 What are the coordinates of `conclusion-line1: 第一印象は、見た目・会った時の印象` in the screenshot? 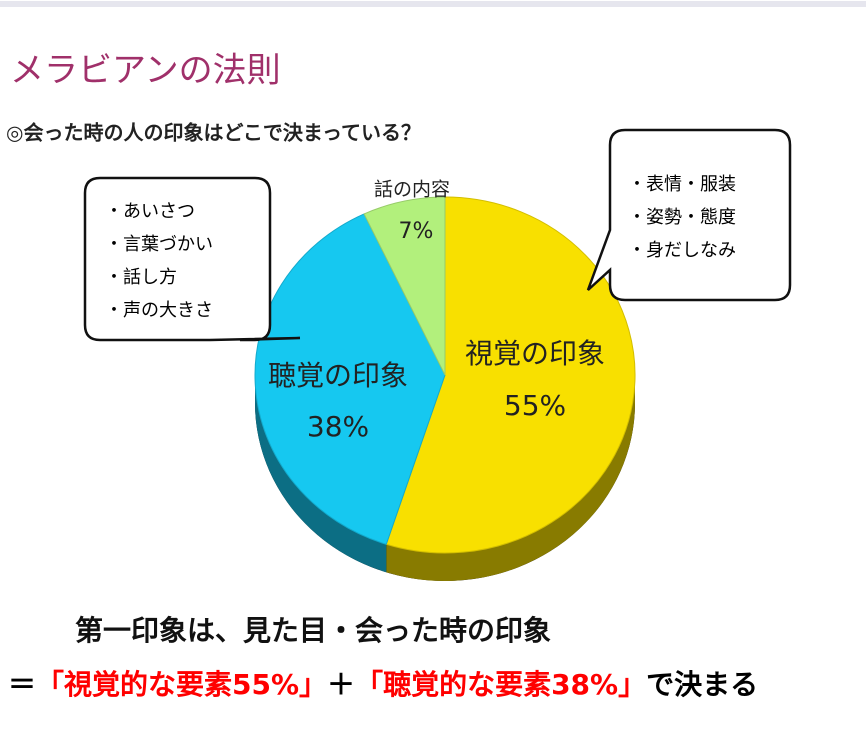 It's located at (313, 630).